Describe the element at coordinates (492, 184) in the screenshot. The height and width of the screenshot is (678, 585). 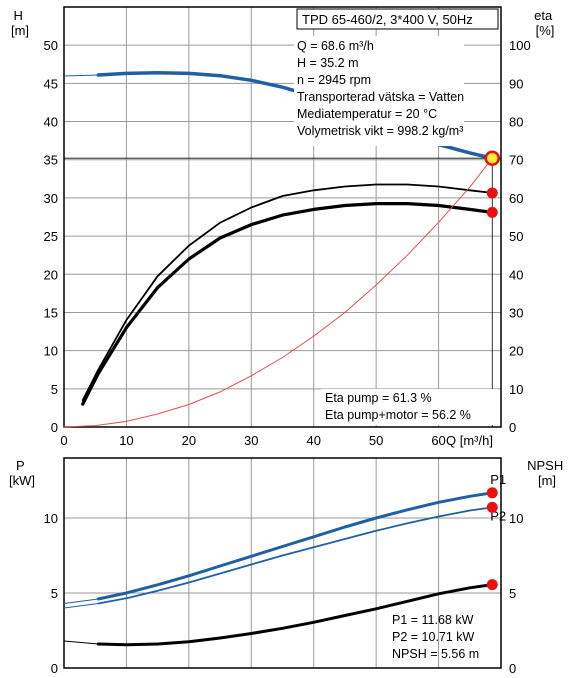
I see `head-chart-points` at that location.